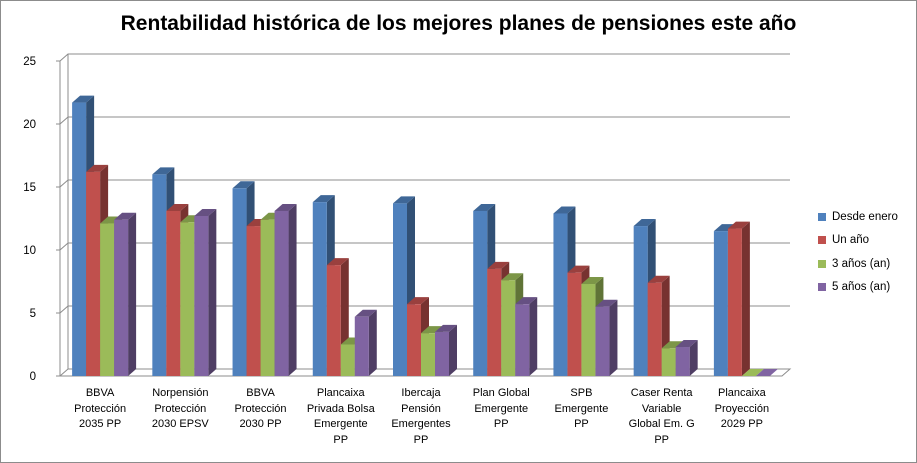  I want to click on legend-item: Un año, so click(866, 241).